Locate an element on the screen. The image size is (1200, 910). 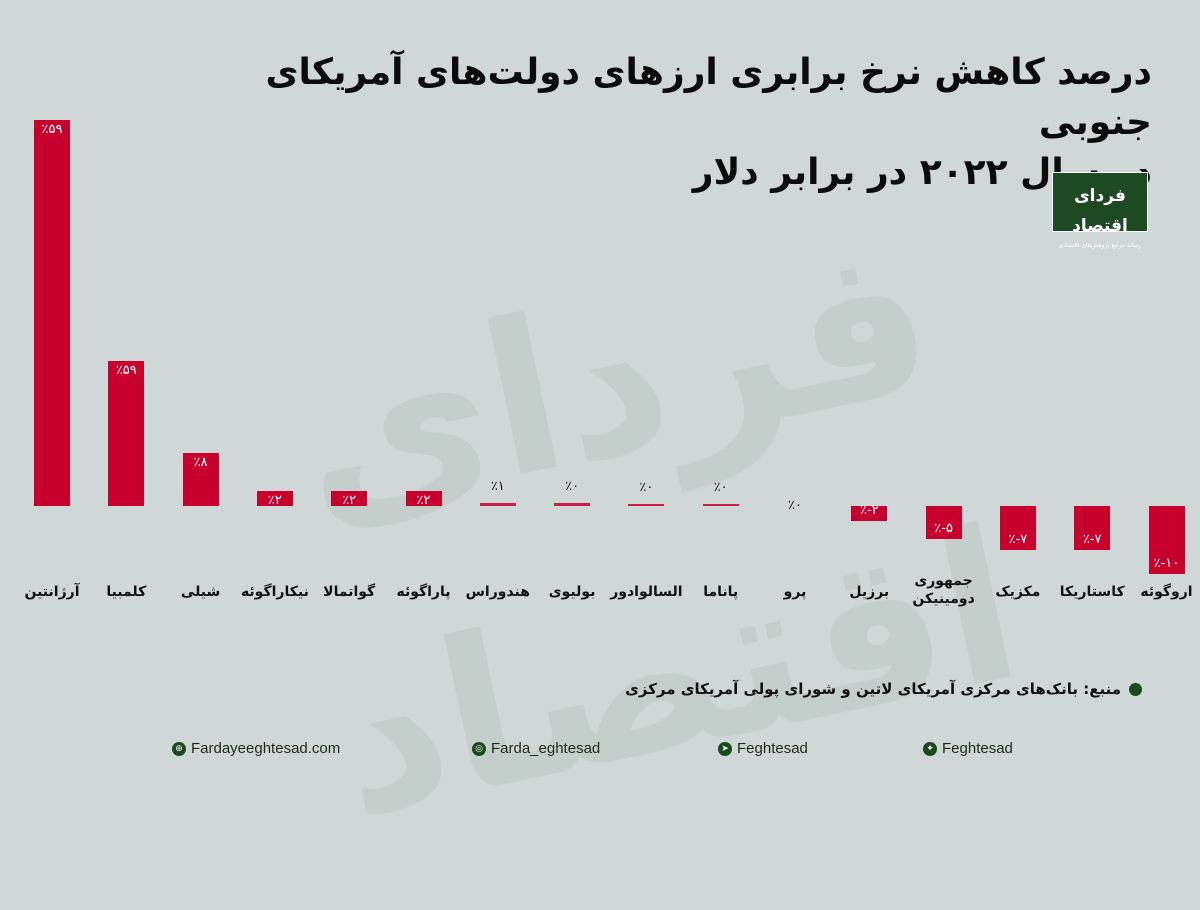
value-label: ٪-۲ is located at coordinates (869, 510).